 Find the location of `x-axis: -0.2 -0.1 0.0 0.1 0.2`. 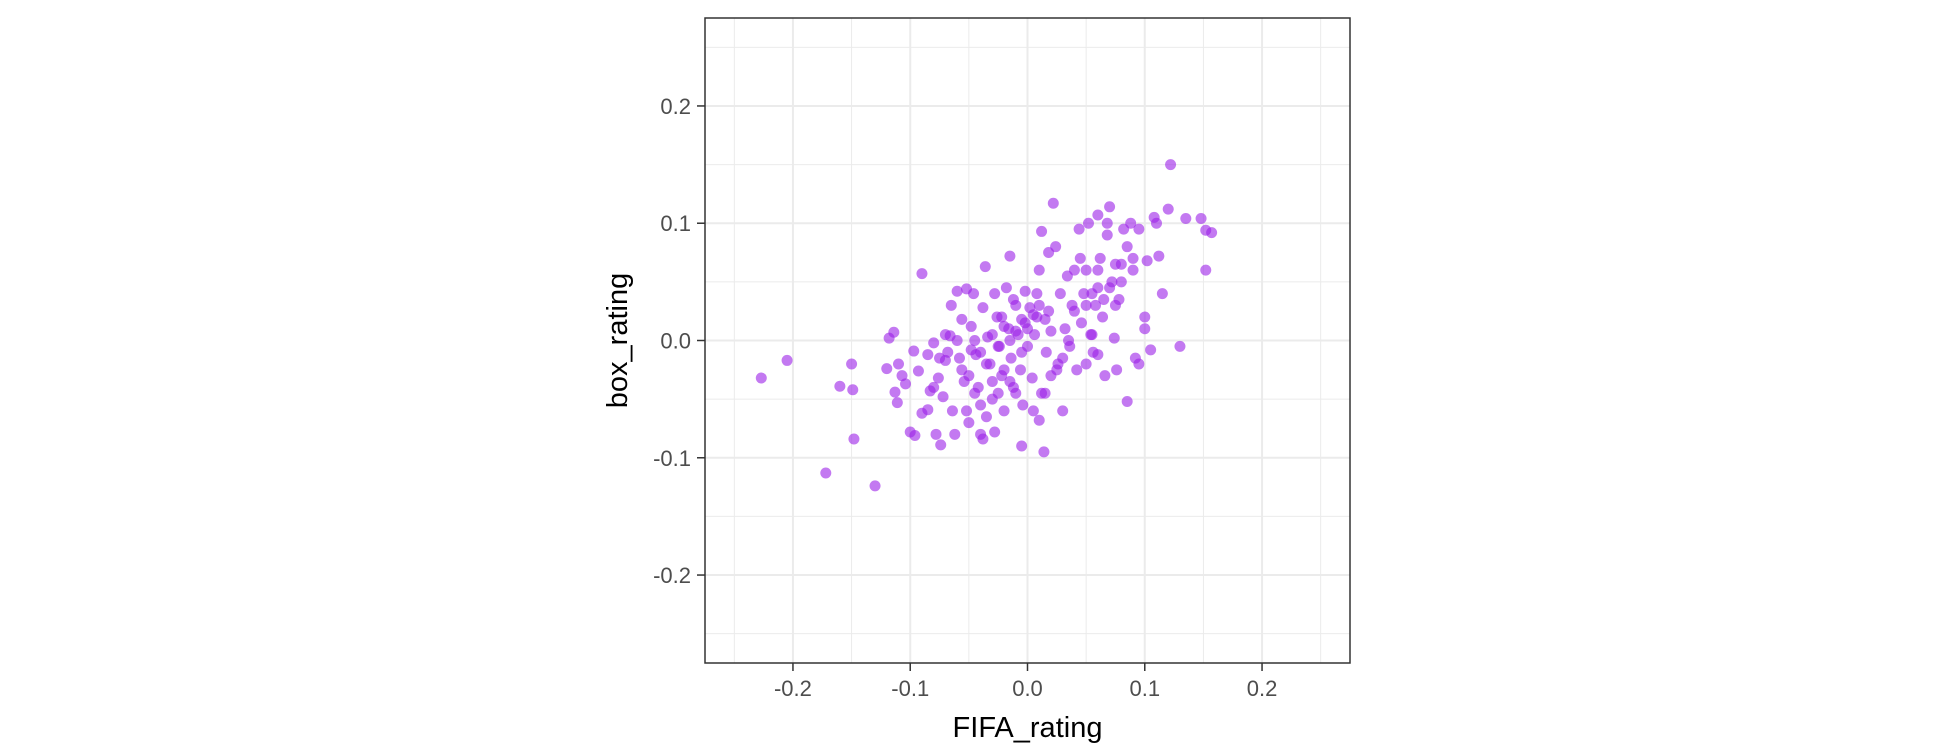

x-axis: -0.2 -0.1 0.0 0.1 0.2 is located at coordinates (1025, 682).